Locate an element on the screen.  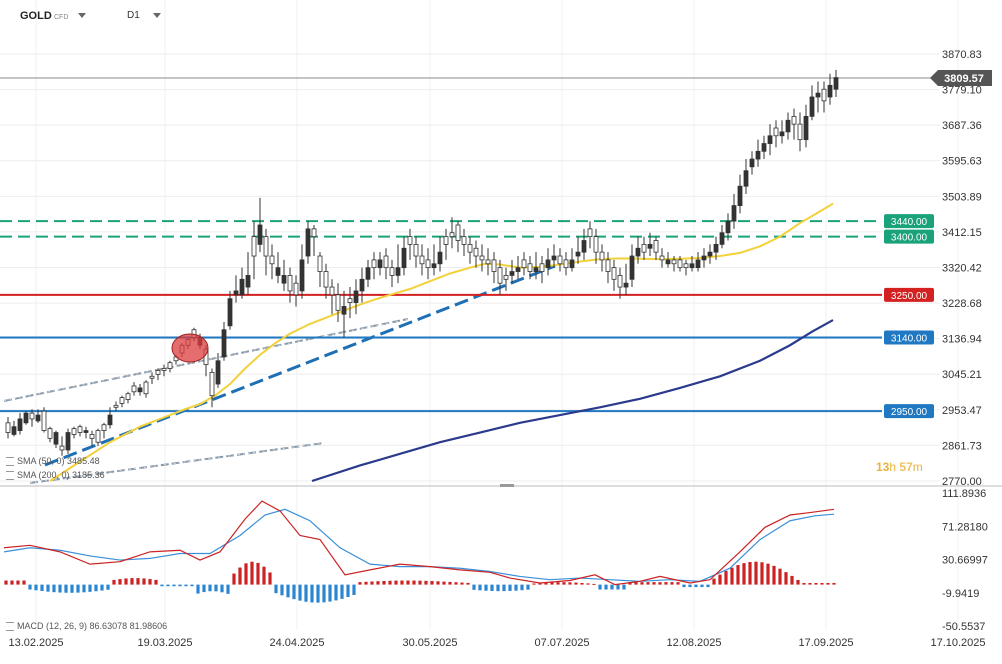
legend-macd: MACD (12, 26, 9) 86.63078 81.98606 is located at coordinates (86, 626).